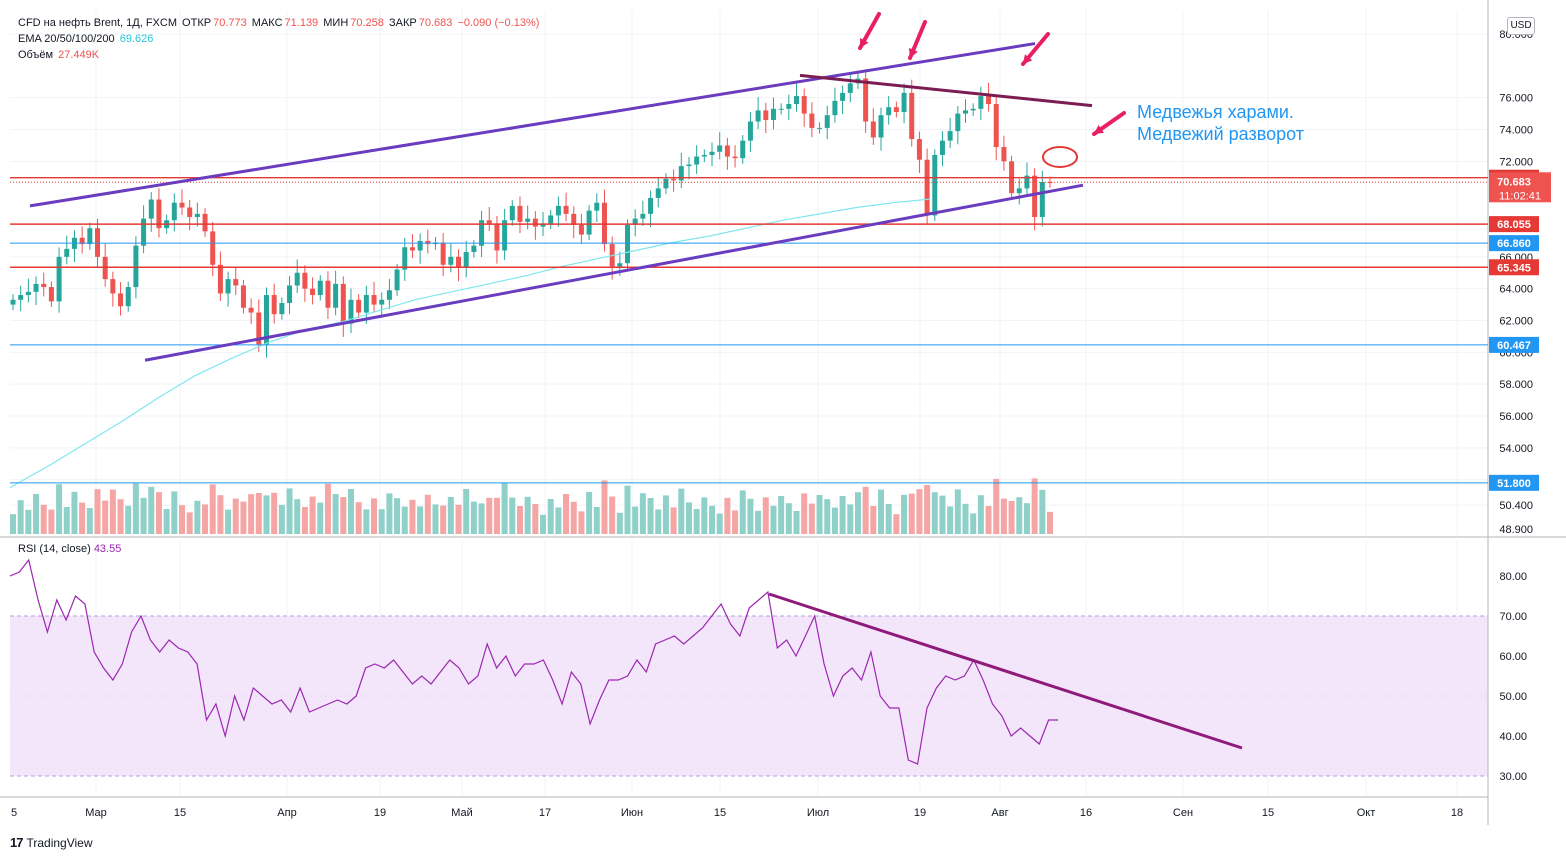 The image size is (1566, 861). Describe the element at coordinates (1514, 244) in the screenshot. I see `price-tag-label: 66.860` at that location.